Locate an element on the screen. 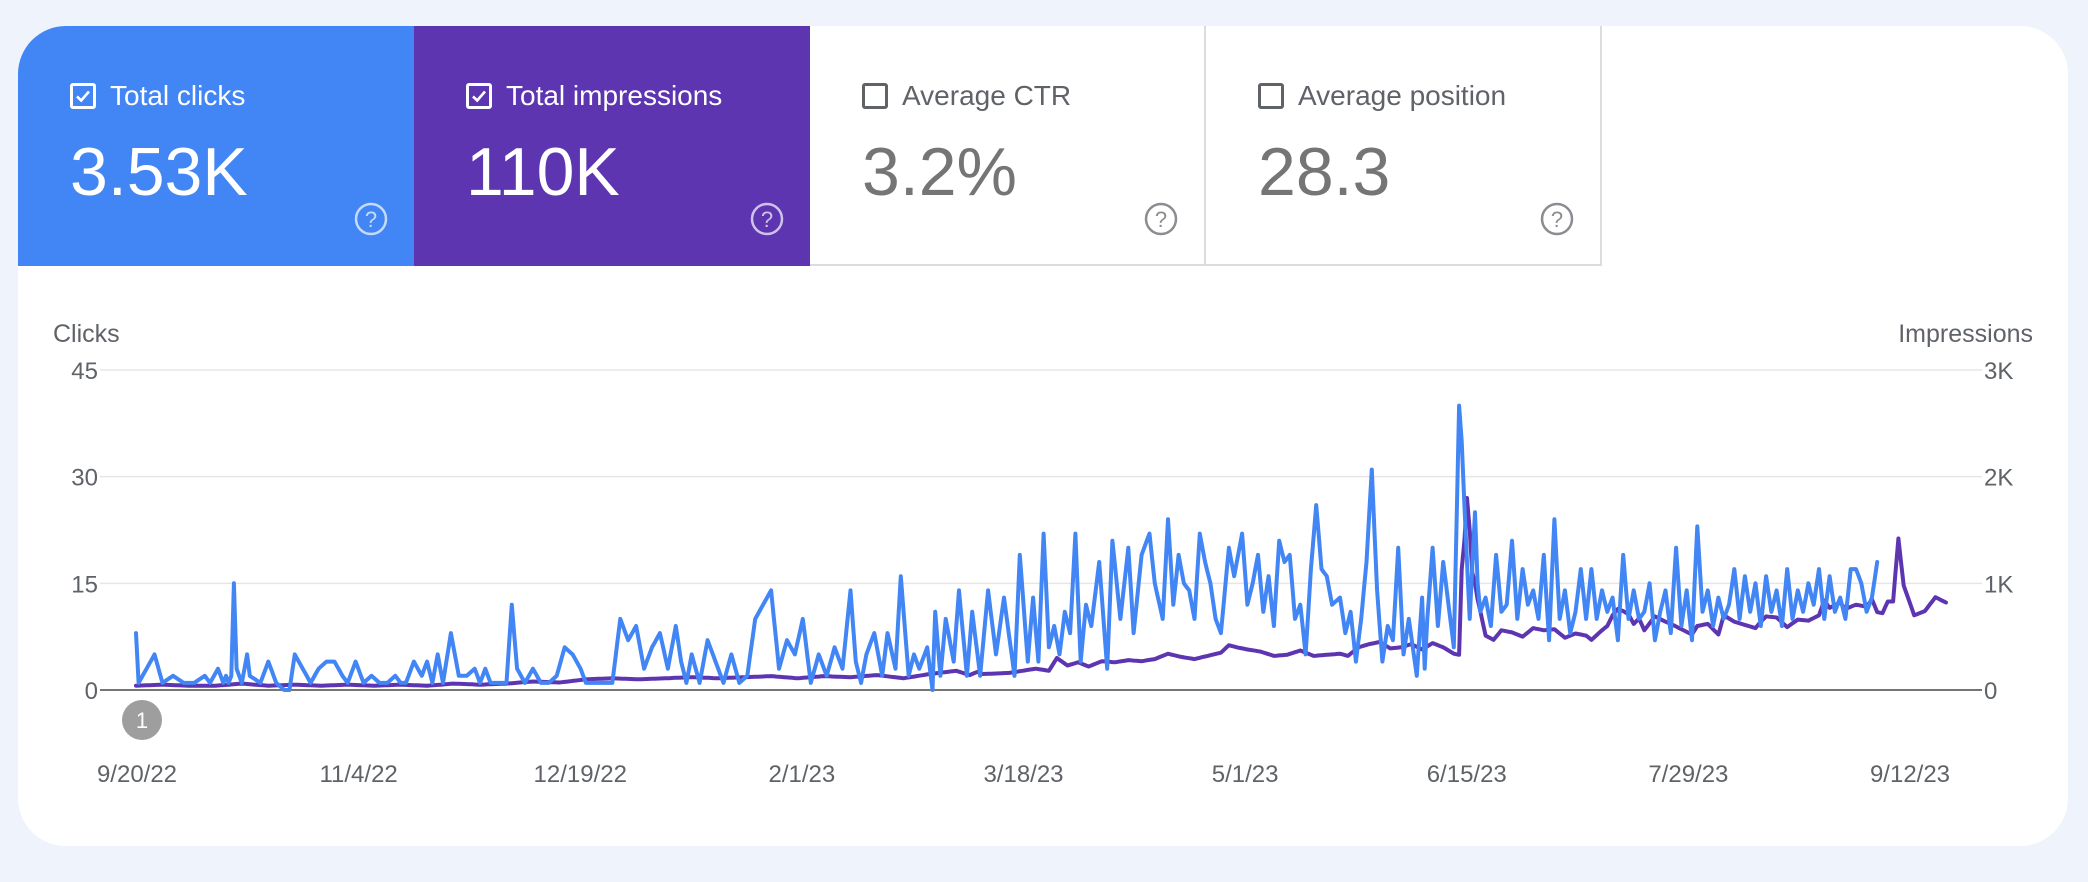  annotation-circle is located at coordinates (142, 720).